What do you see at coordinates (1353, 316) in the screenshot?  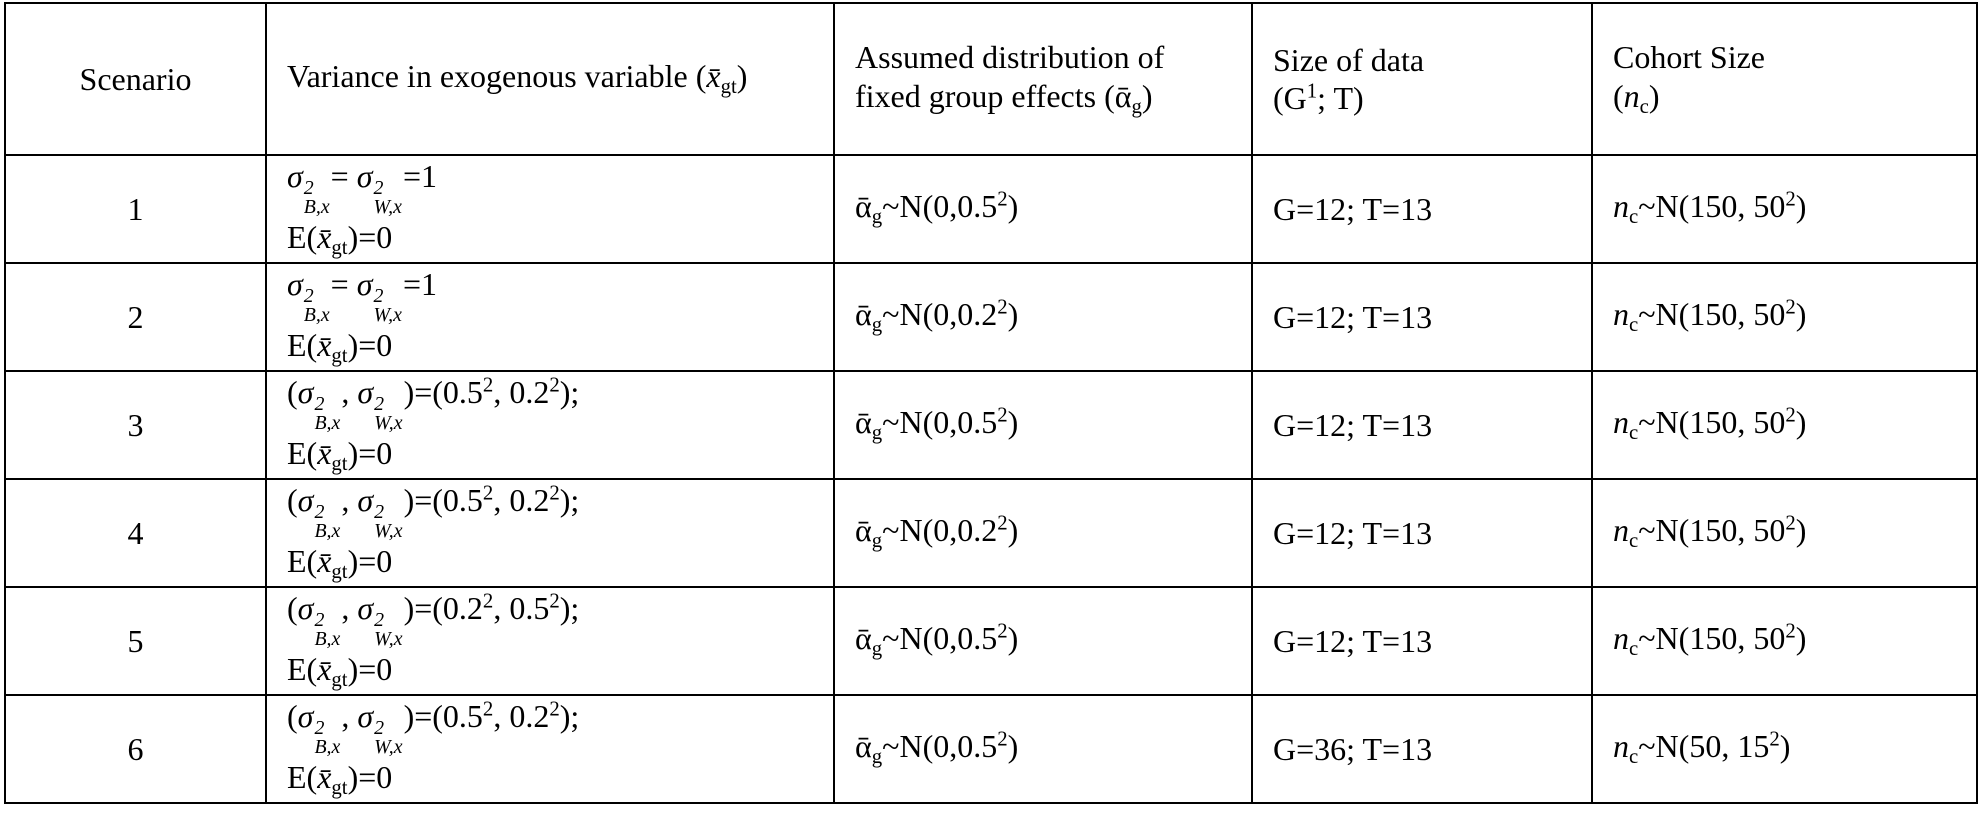 I see `text-fragment: G=12; T=13` at bounding box center [1353, 316].